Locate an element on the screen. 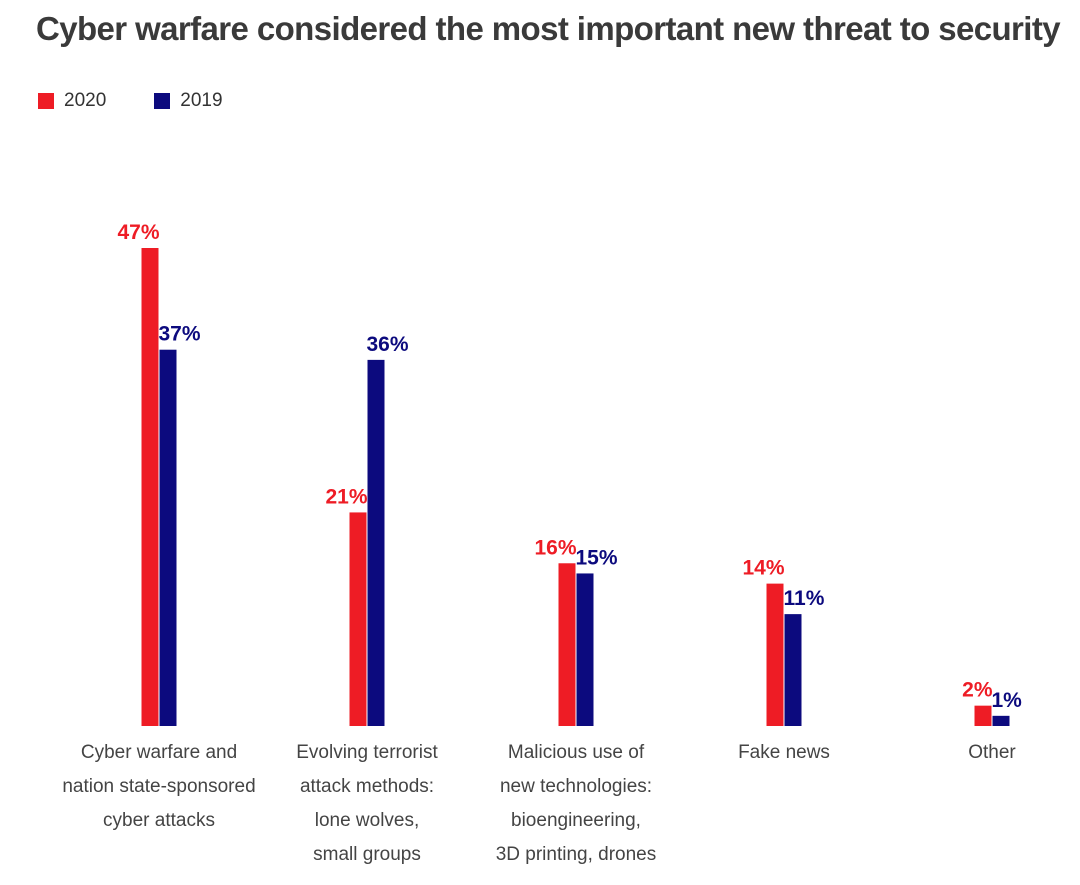 Image resolution: width=1080 pixels, height=885 pixels. bar-2019-cat0 is located at coordinates (168, 537).